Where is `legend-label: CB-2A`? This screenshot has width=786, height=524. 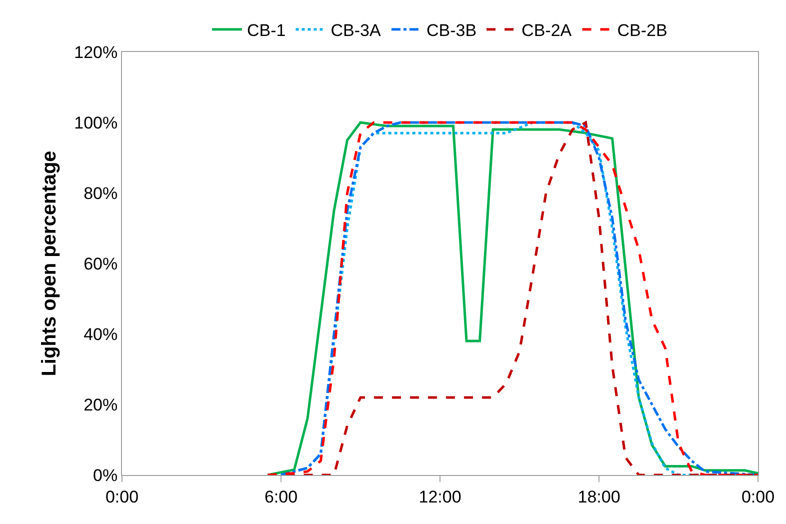
legend-label: CB-2A is located at coordinates (547, 30).